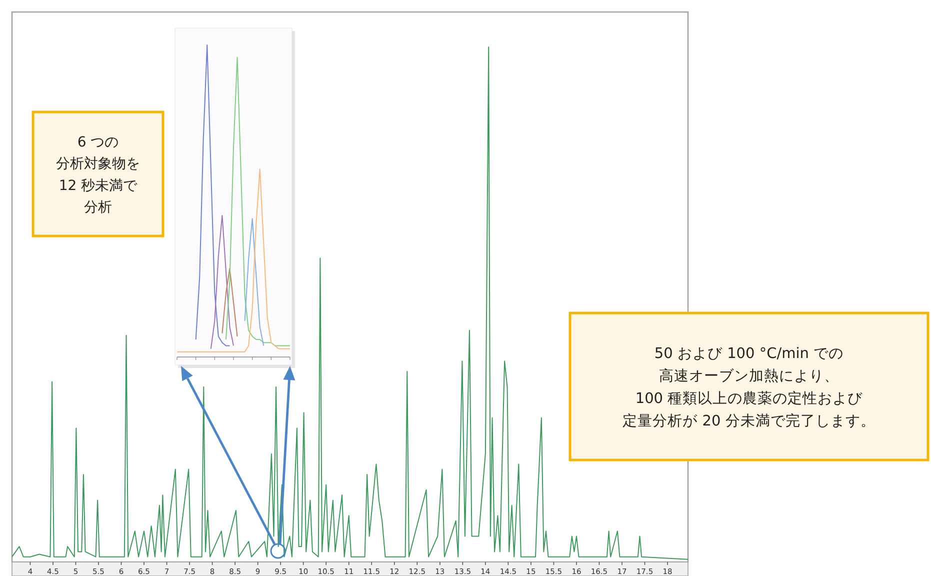 The image size is (931, 576). Describe the element at coordinates (98, 175) in the screenshot. I see `annotation: 6 つの分析対象物を12 秒未満で分析` at that location.